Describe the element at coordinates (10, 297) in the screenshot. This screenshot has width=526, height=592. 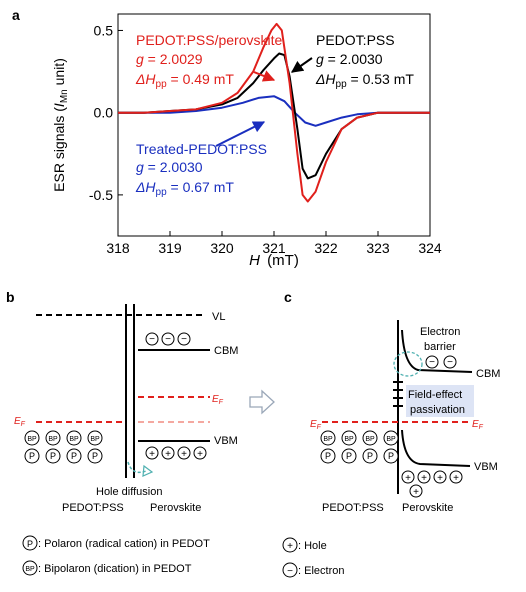
I see `panel-label-b: b` at that location.